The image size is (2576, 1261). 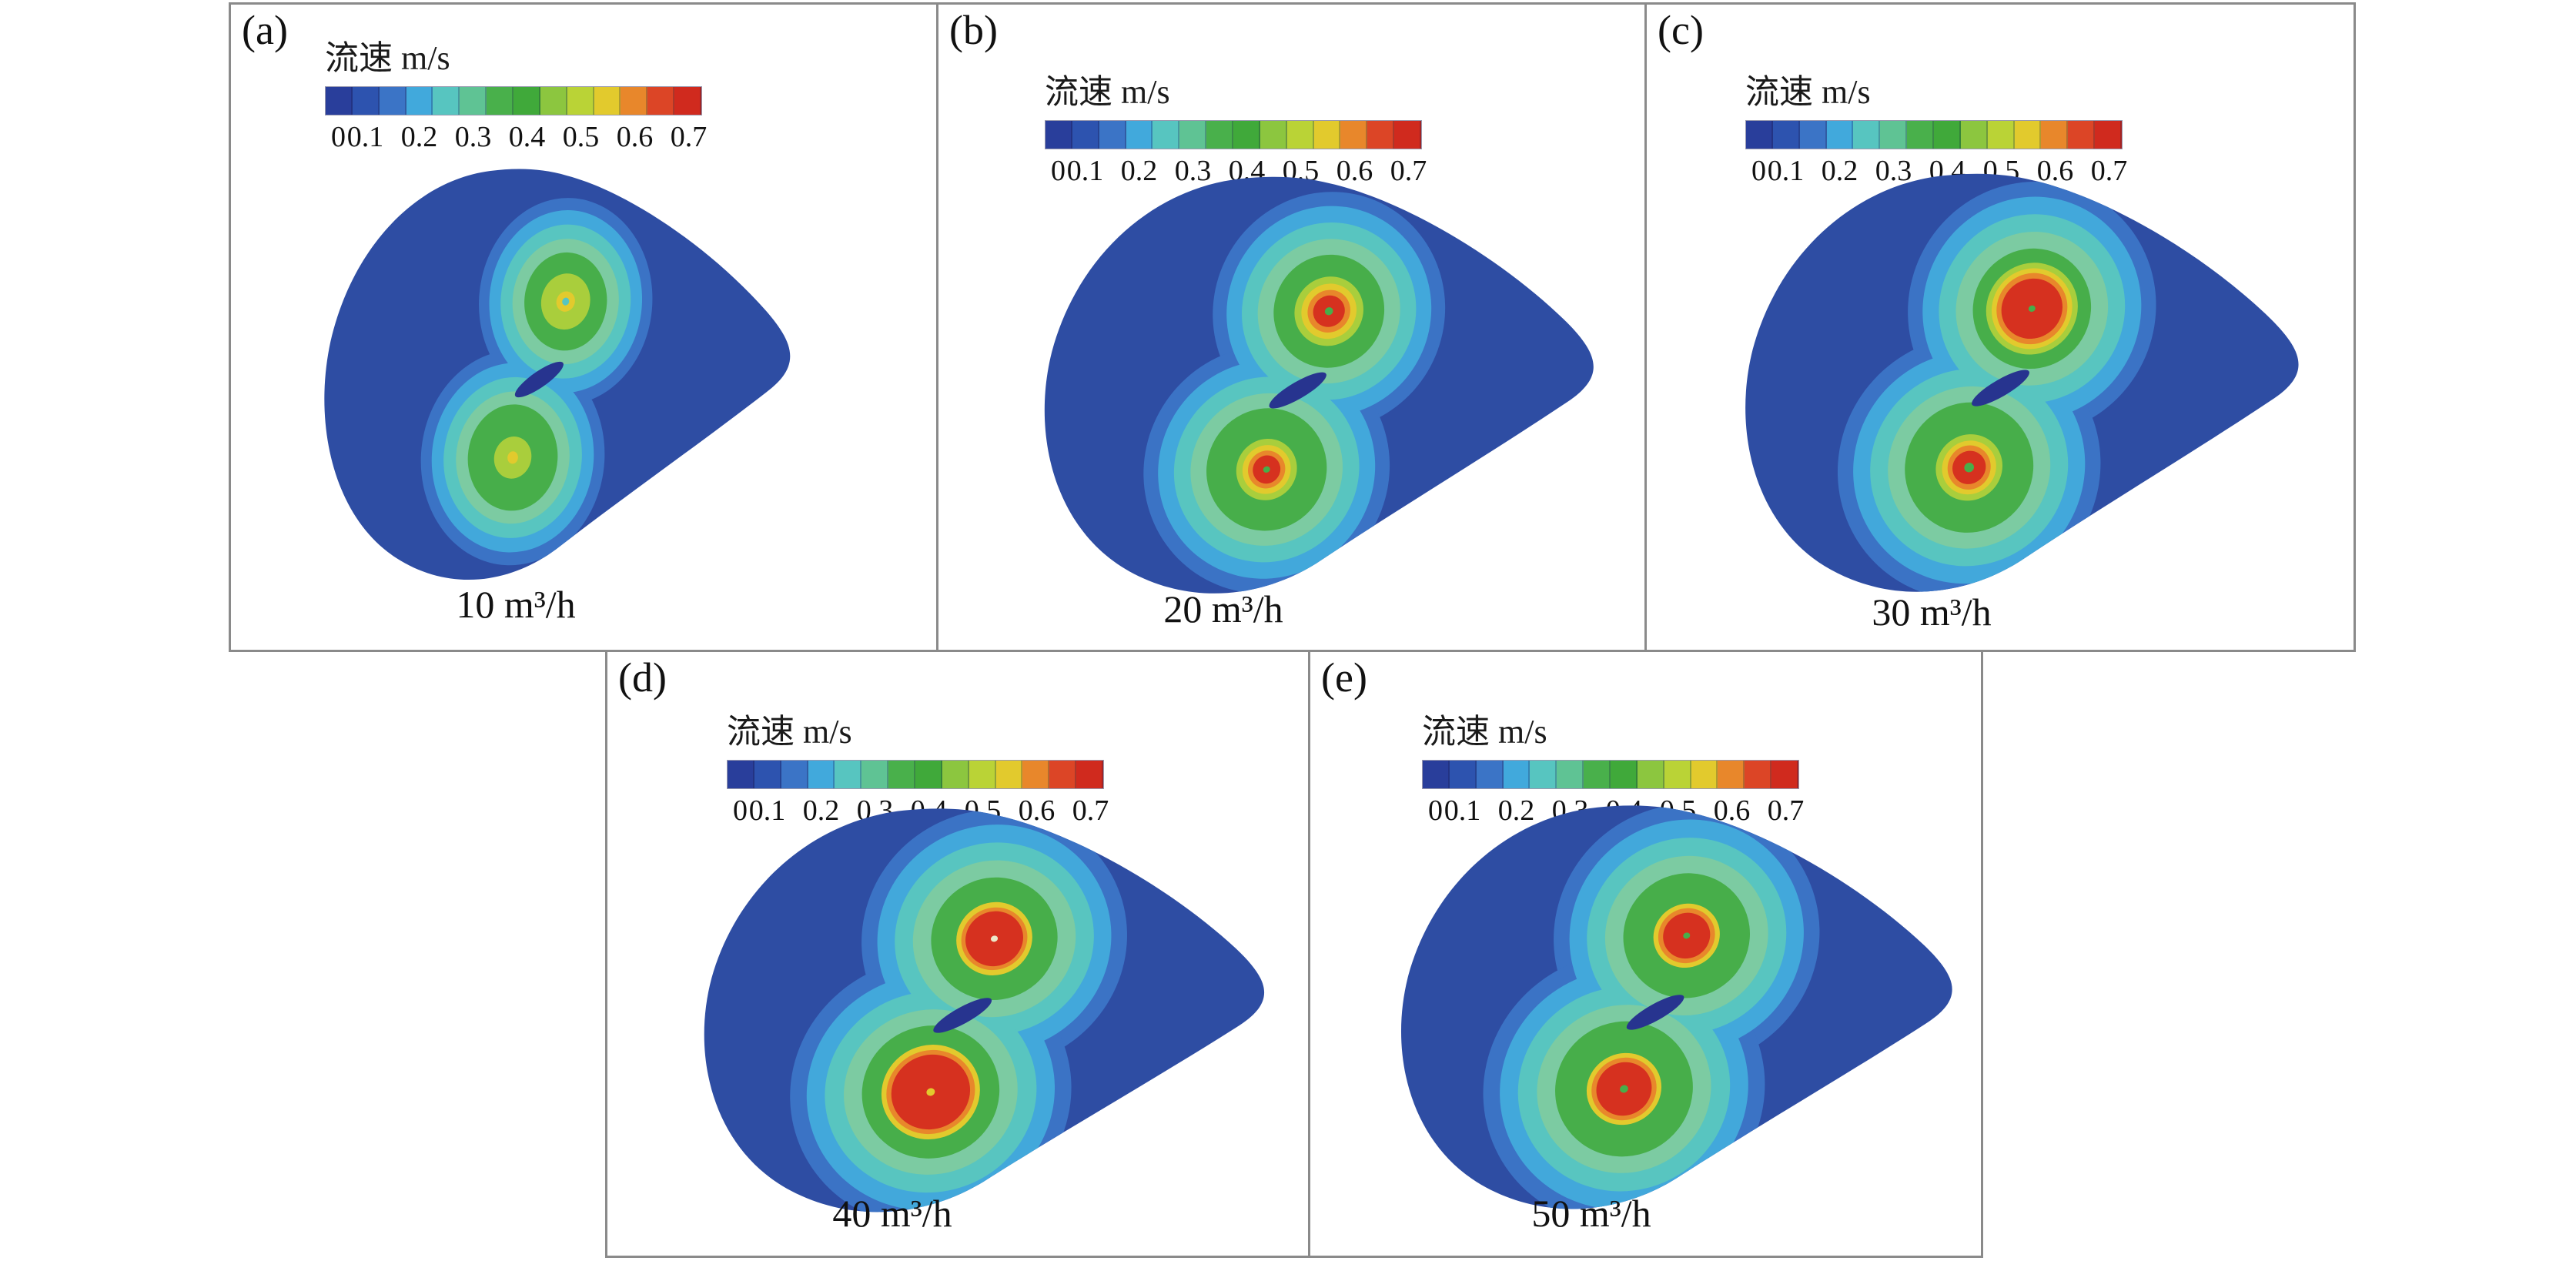 What do you see at coordinates (1932, 612) in the screenshot?
I see `flow-rate-caption: 30 m³/h` at bounding box center [1932, 612].